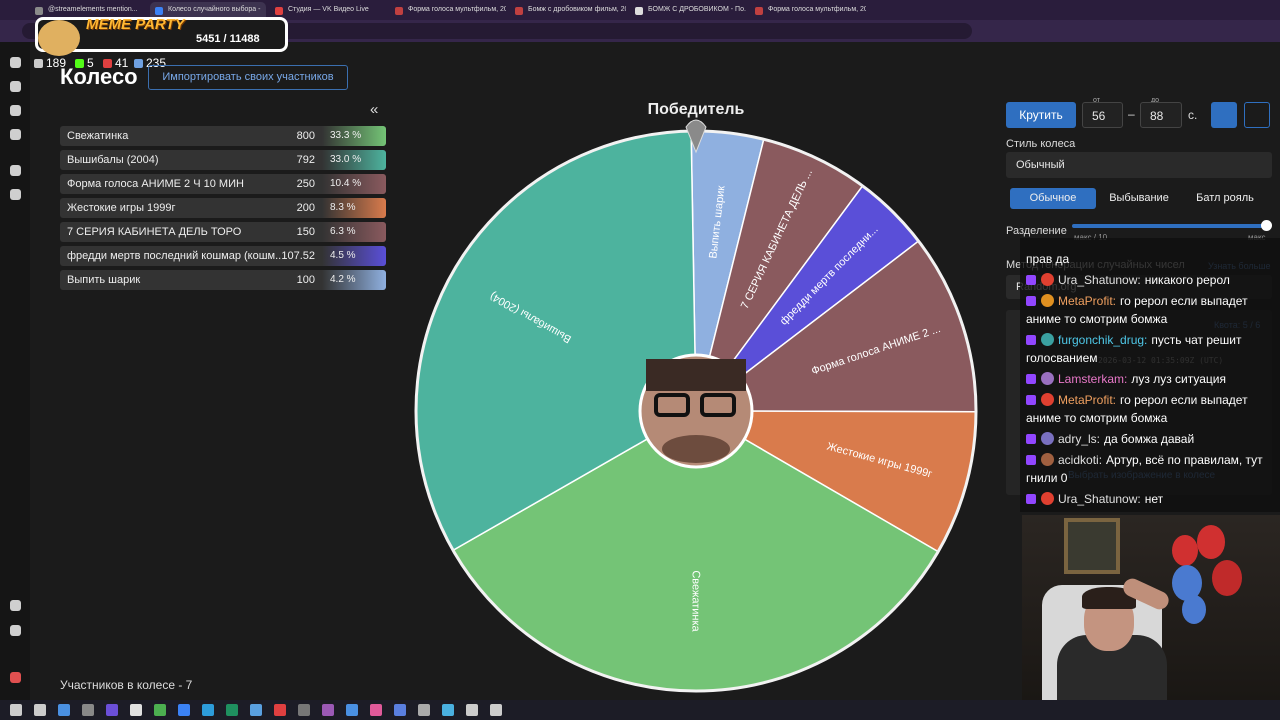 This screenshot has height=720, width=1280. What do you see at coordinates (121, 208) in the screenshot?
I see `participant-name: Жестокие игры 1999г` at bounding box center [121, 208].